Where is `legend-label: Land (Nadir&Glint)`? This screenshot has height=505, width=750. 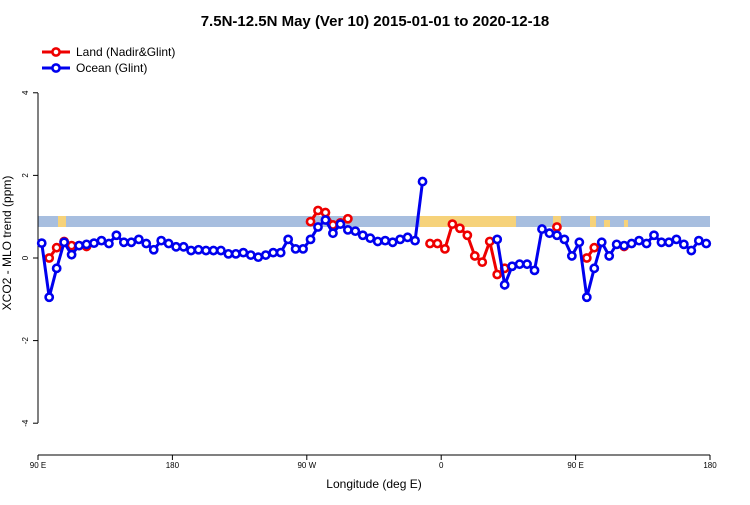
legend-label: Land (Nadir&Glint) is located at coordinates (125, 52).